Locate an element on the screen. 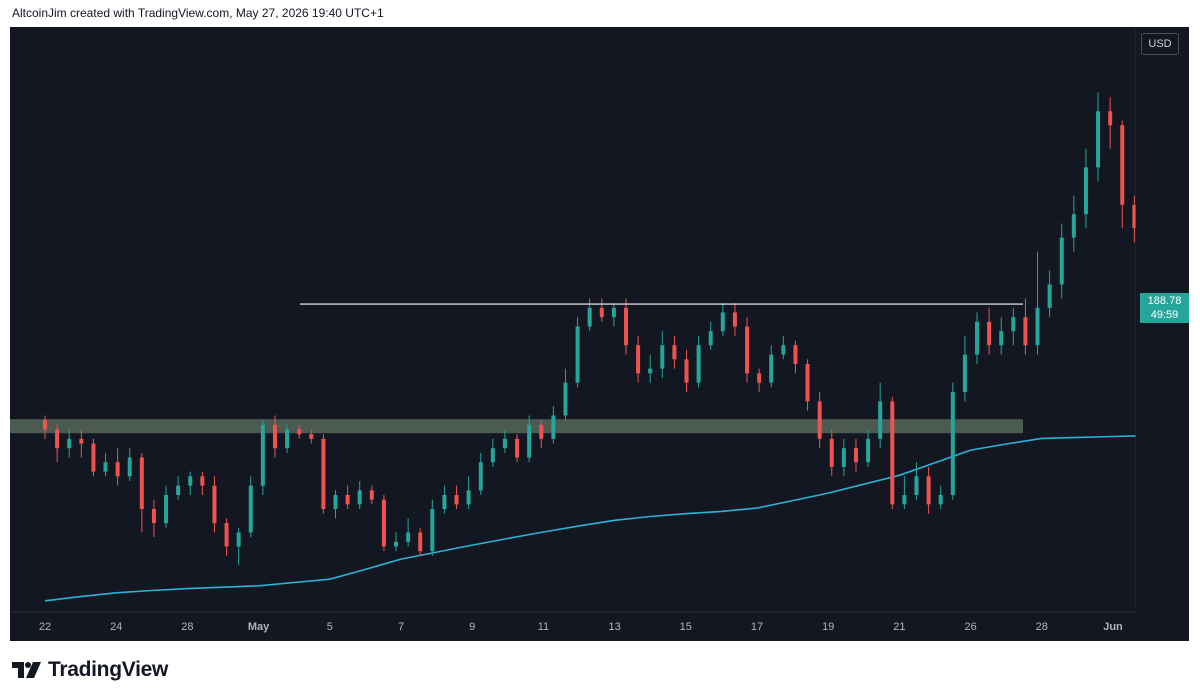  price-axis-panel is located at coordinates (1162, 334).